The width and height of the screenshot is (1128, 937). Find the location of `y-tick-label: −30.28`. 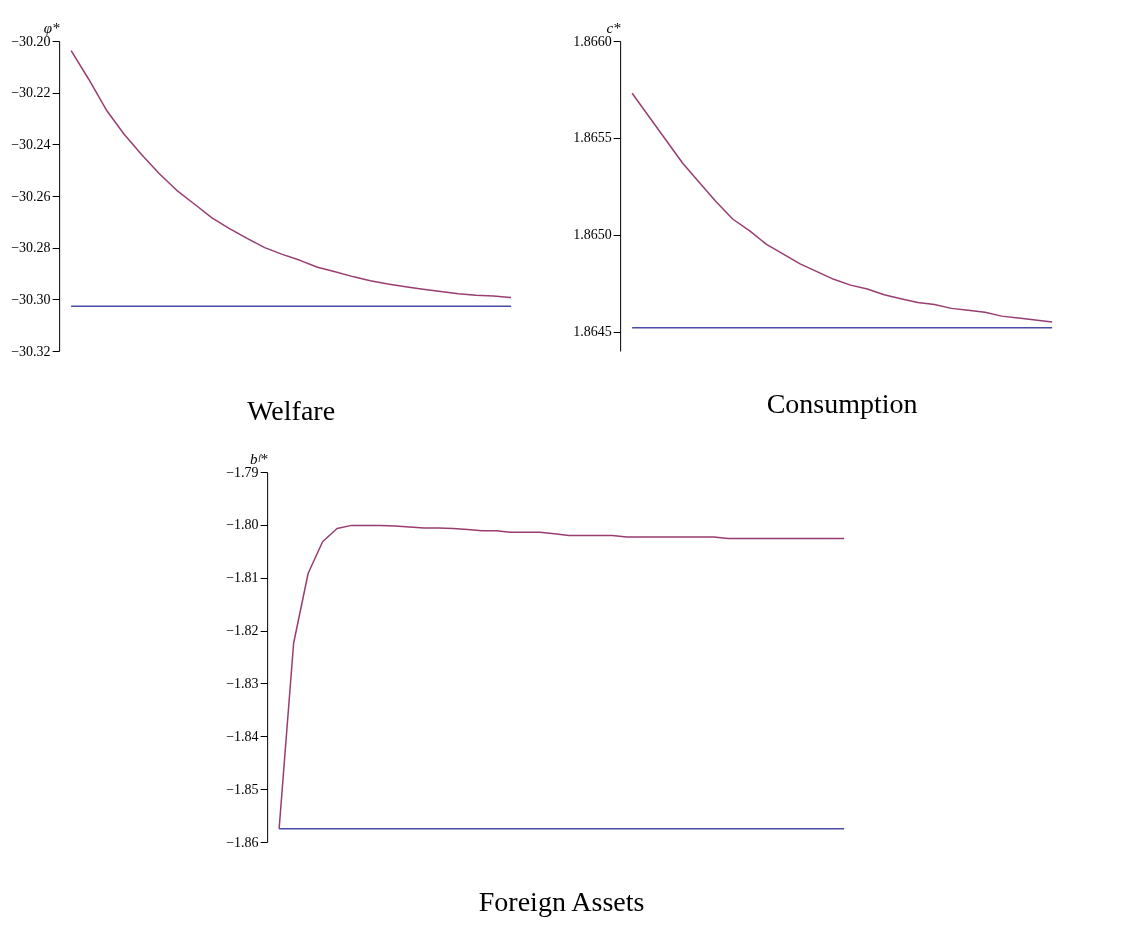

y-tick-label: −30.28 is located at coordinates (31, 248).